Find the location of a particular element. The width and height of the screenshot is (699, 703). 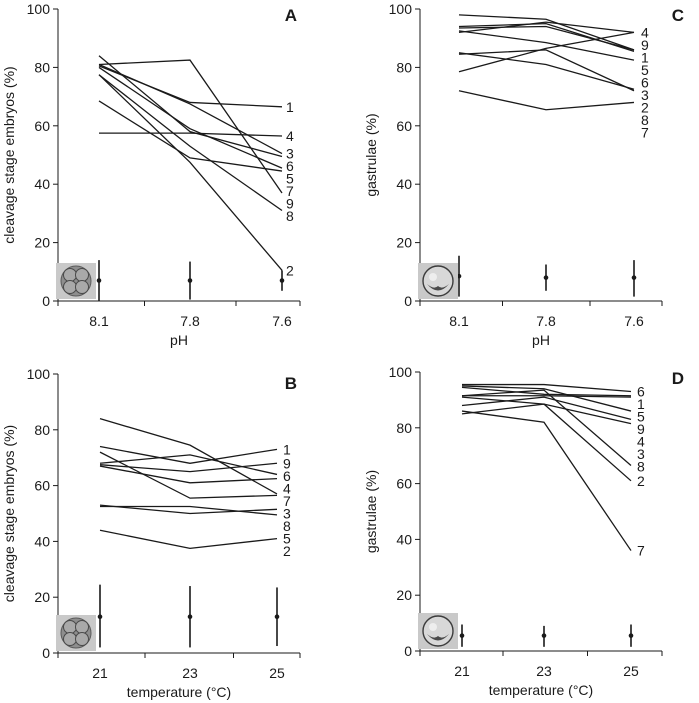

x-axis-label: temperature (°C) is located at coordinates (179, 692).